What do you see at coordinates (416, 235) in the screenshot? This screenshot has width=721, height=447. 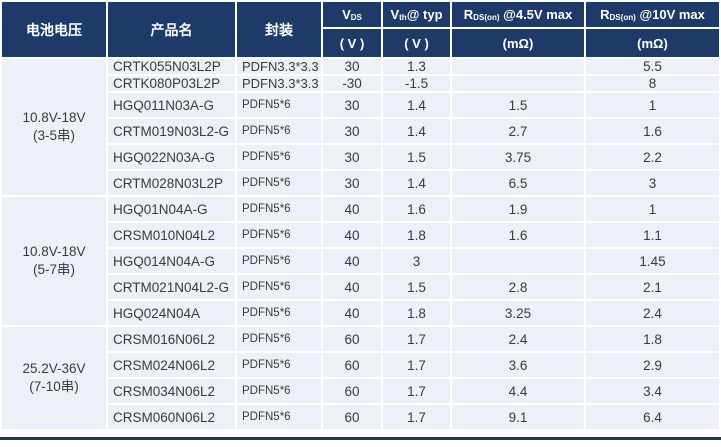 I see `vth-typ-value-cell: 1.8` at bounding box center [416, 235].